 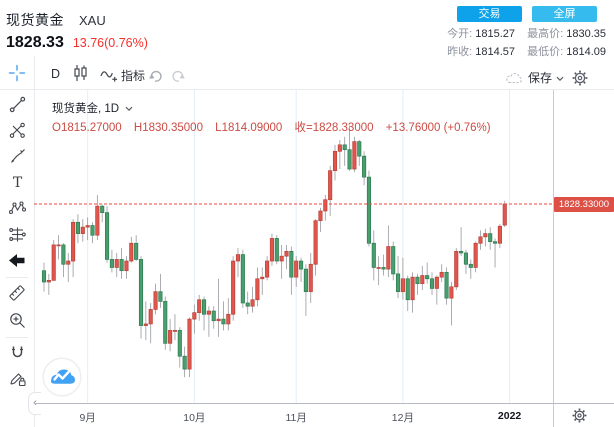 What do you see at coordinates (296, 418) in the screenshot?
I see `axis-label-2: 11月` at bounding box center [296, 418].